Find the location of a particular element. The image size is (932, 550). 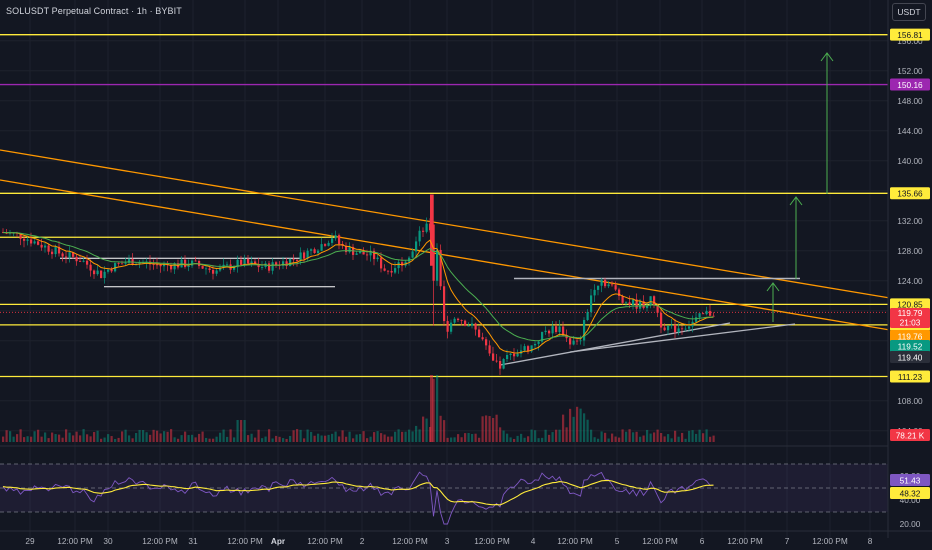

level-label: 111.23 is located at coordinates (910, 377).